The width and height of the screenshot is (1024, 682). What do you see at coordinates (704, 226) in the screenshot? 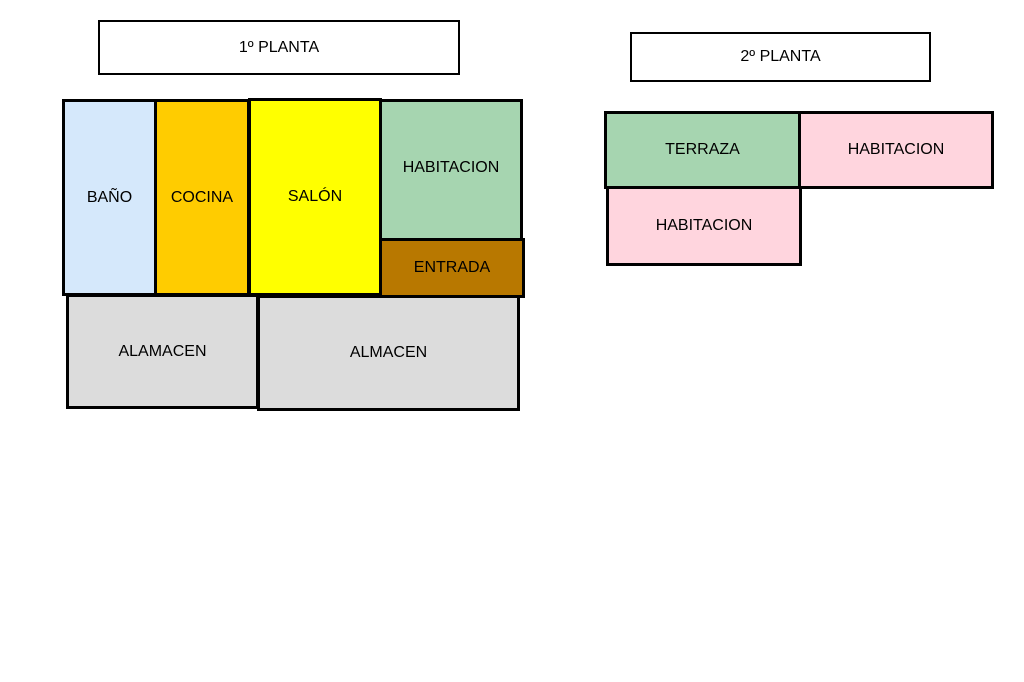
I see `room-habitacion-2b: HABITACION` at bounding box center [704, 226].